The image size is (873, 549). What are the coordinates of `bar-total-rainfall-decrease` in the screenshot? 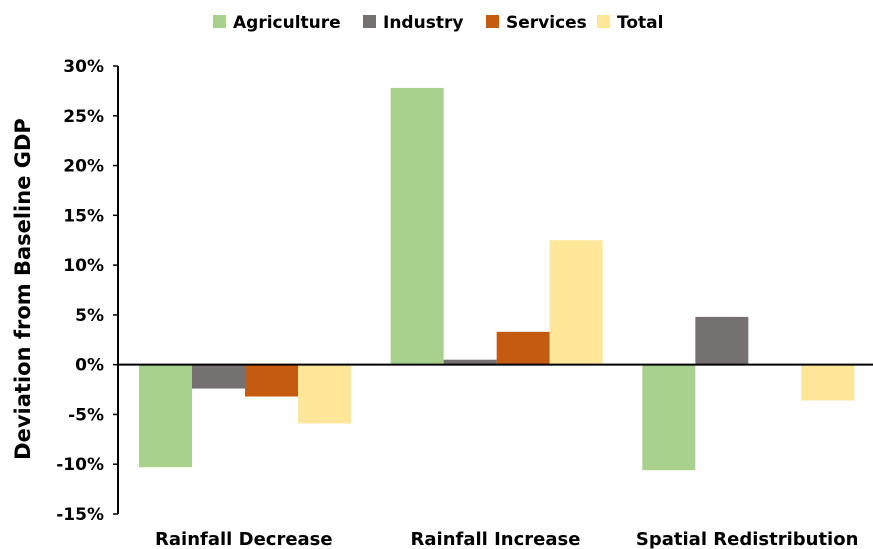 It's located at (324, 394).